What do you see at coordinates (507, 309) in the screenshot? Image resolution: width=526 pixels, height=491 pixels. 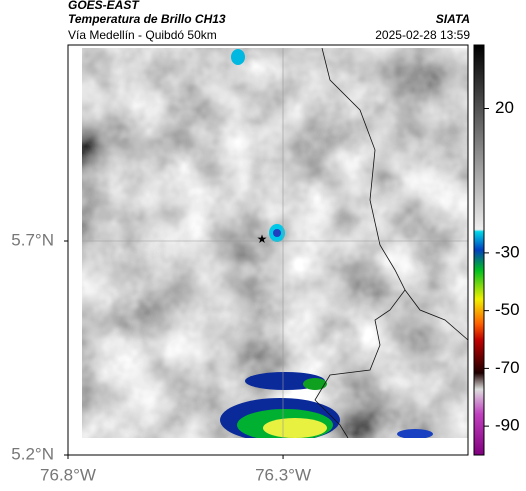 I see `colorbar-tick-label: -50` at bounding box center [507, 309].